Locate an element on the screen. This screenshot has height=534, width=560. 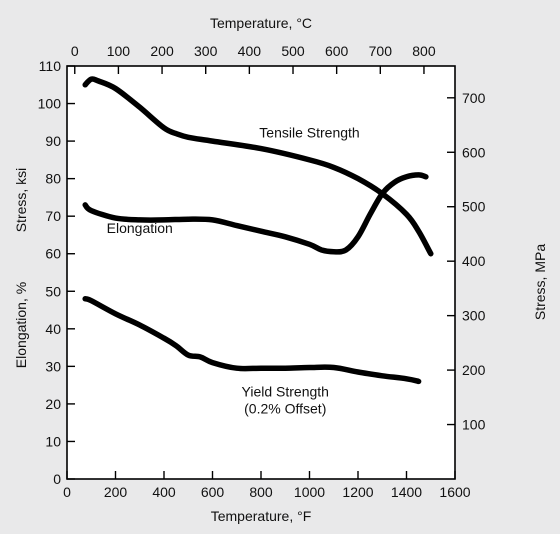
y-right-tick-label: 100 is located at coordinates (474, 425).